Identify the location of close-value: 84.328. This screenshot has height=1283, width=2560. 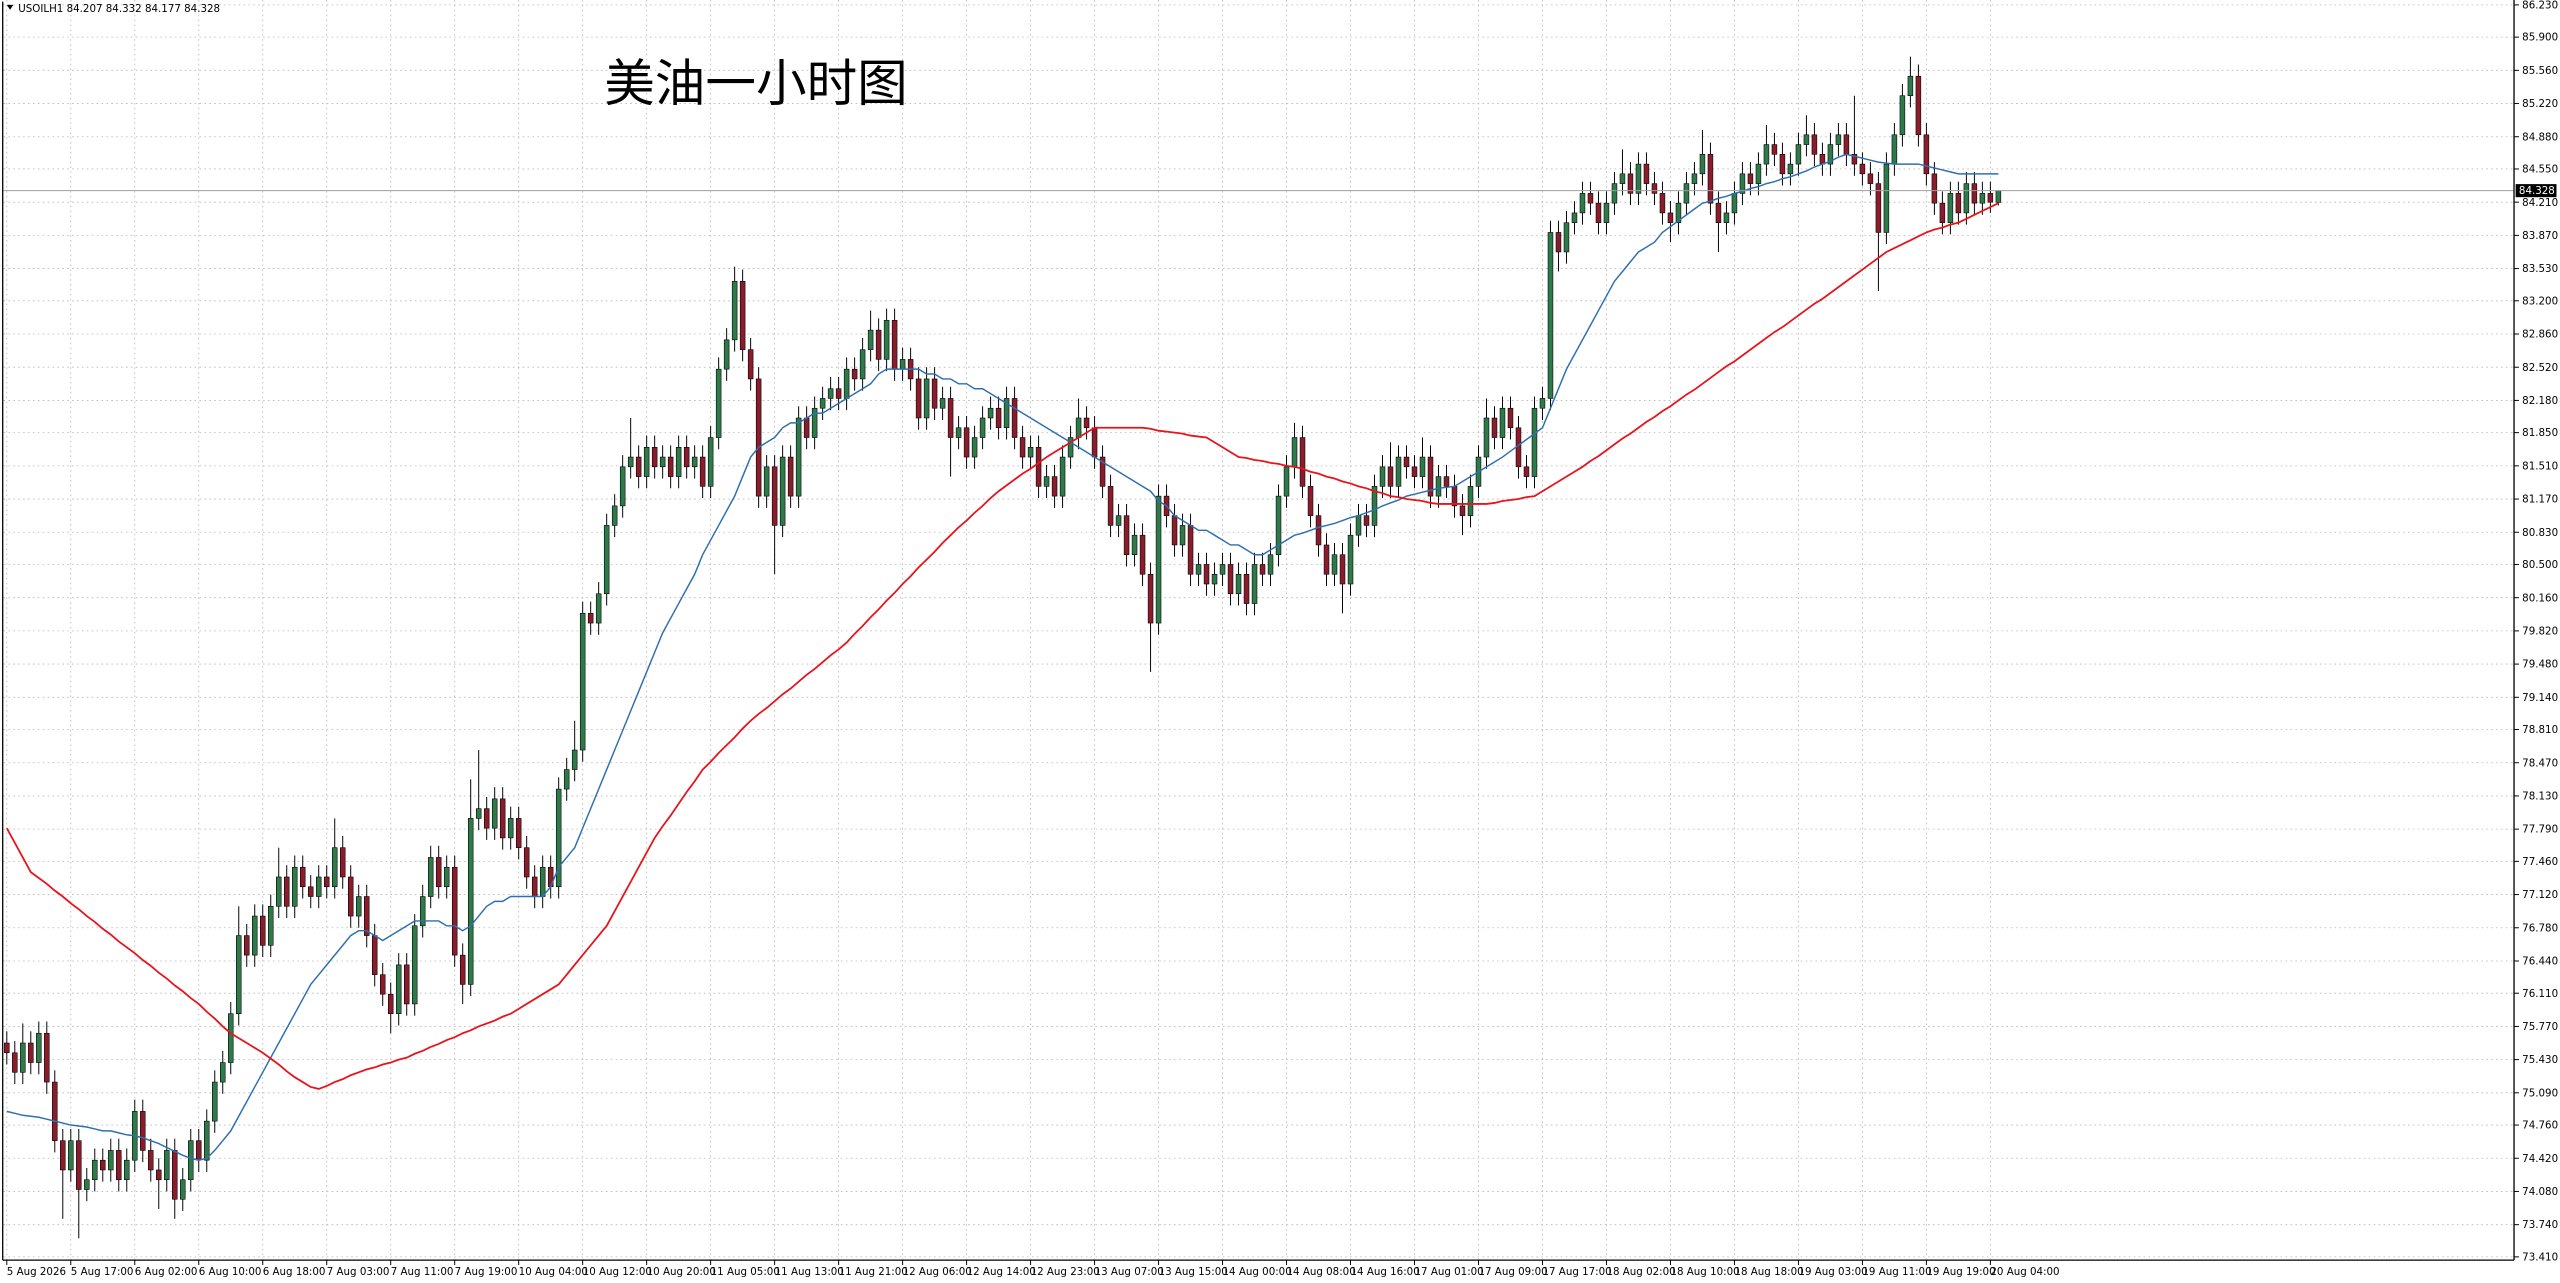
(202, 9).